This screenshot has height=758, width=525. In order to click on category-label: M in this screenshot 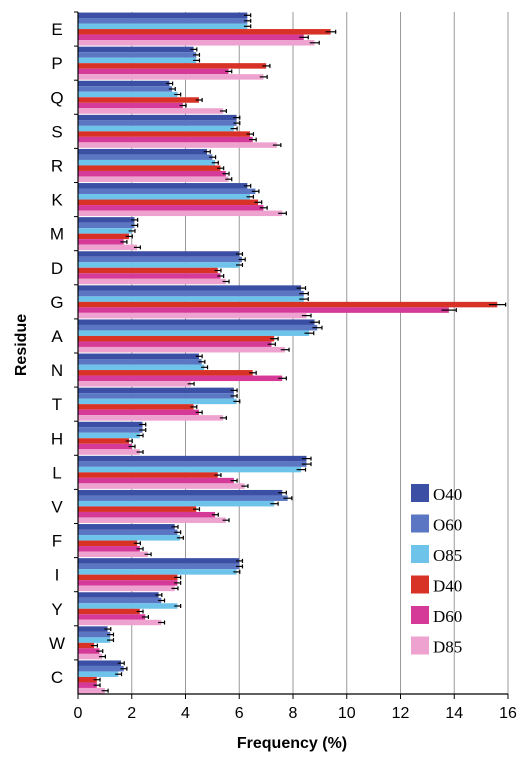, I will do `click(57, 234)`.